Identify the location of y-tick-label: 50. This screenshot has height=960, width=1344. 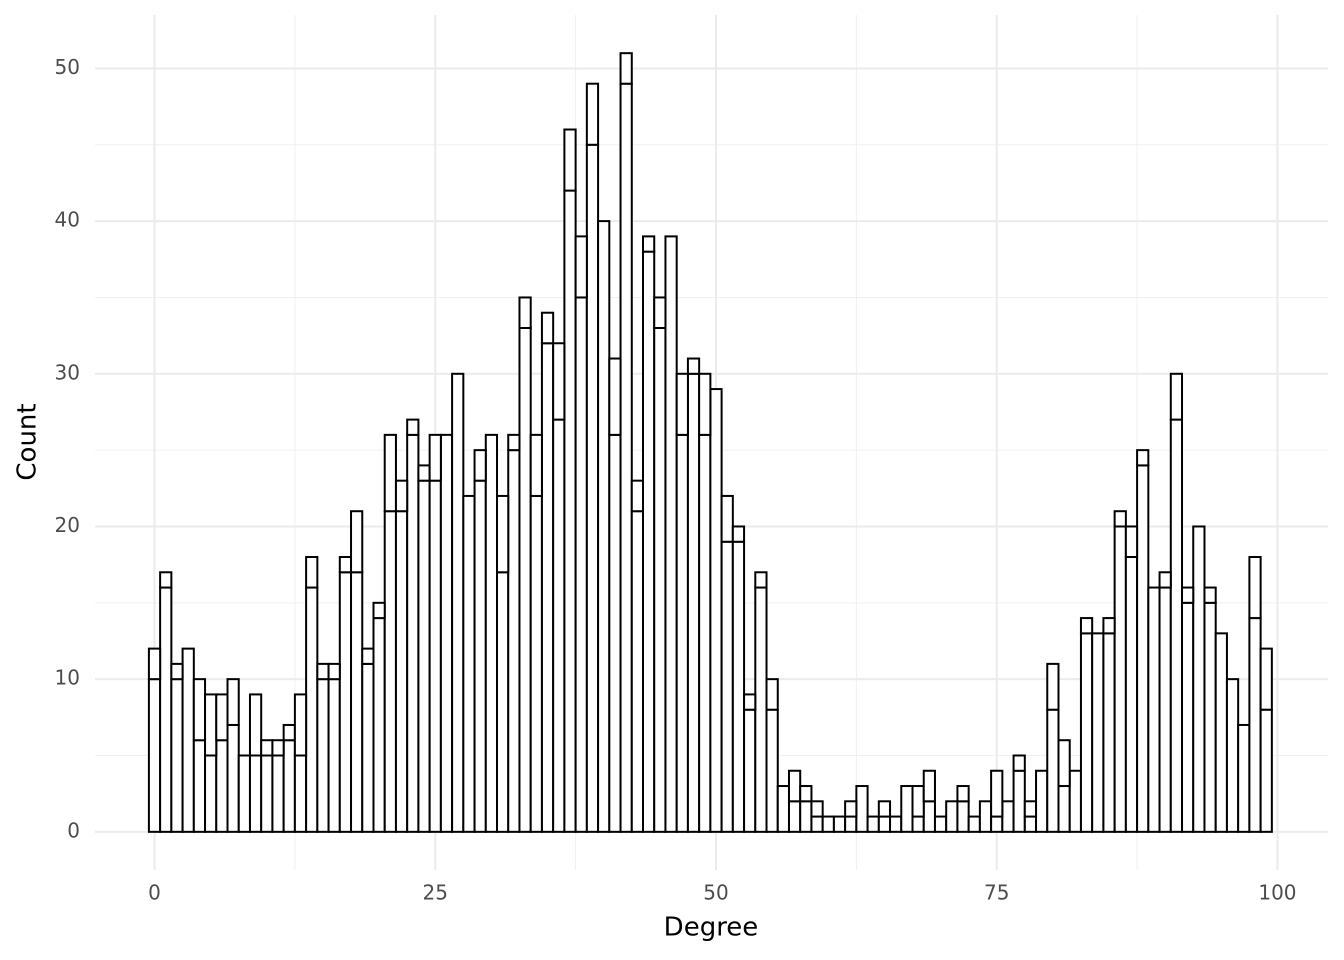
(67, 67).